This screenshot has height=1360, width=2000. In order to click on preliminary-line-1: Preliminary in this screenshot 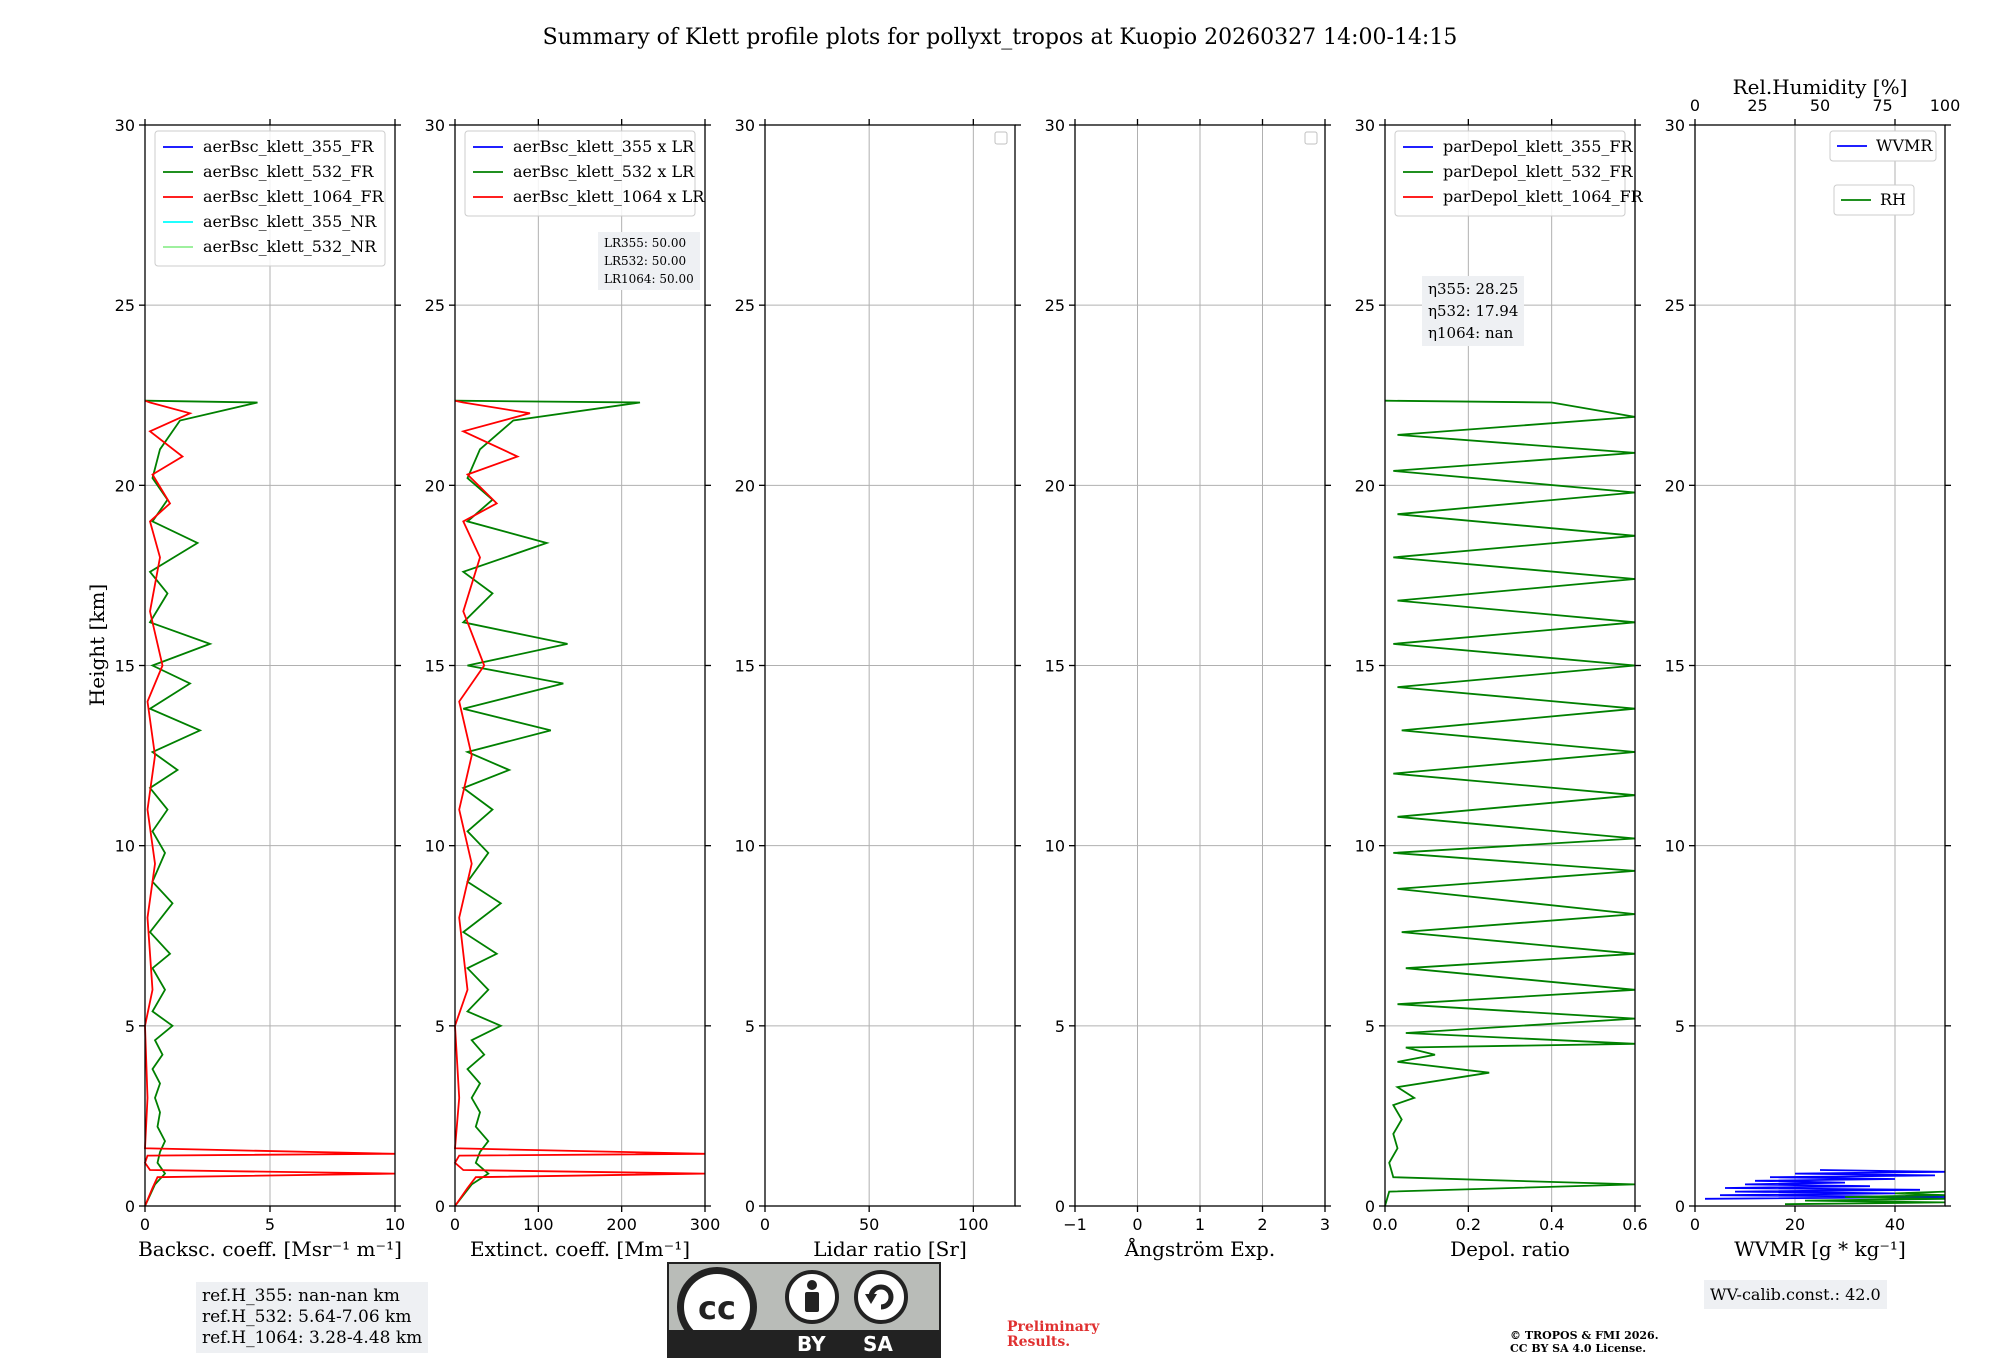, I will do `click(1053, 1327)`.